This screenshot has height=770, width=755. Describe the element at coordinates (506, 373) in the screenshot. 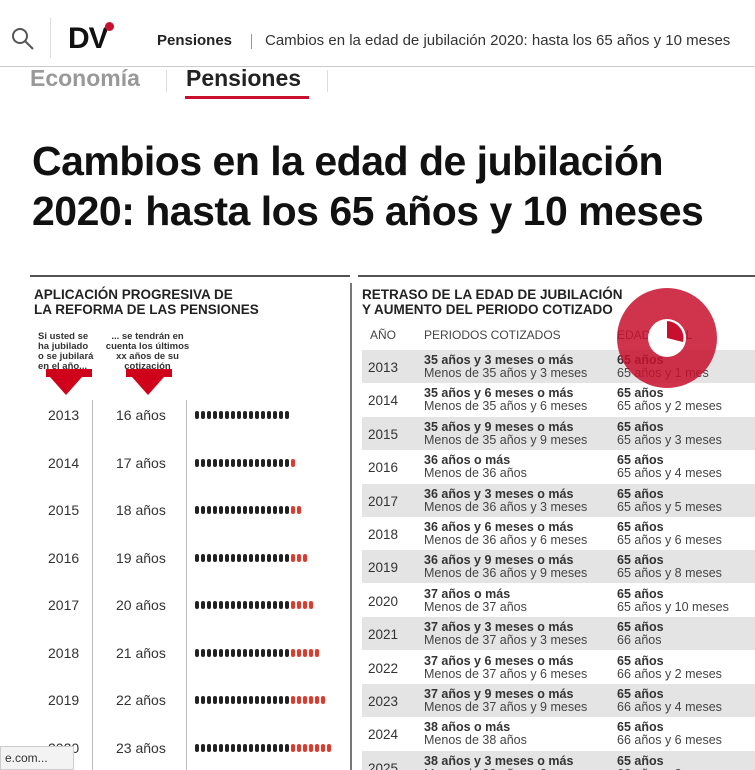

I see `period-less: Menos de 35 años y 3 meses` at that location.